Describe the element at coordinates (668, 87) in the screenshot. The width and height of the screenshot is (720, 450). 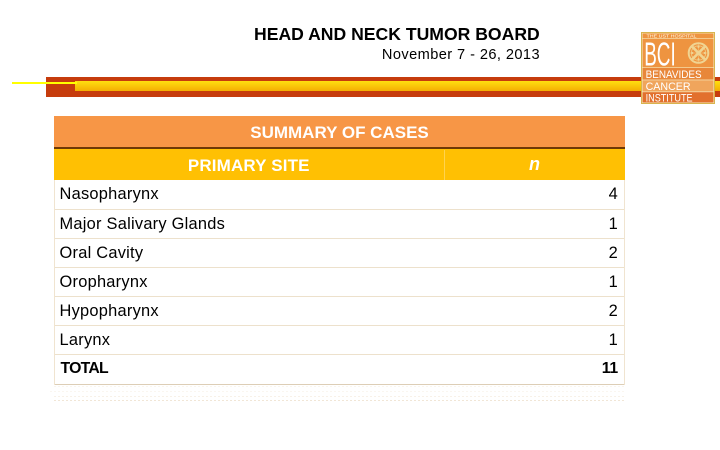
I see `svg-text: CANCER` at that location.